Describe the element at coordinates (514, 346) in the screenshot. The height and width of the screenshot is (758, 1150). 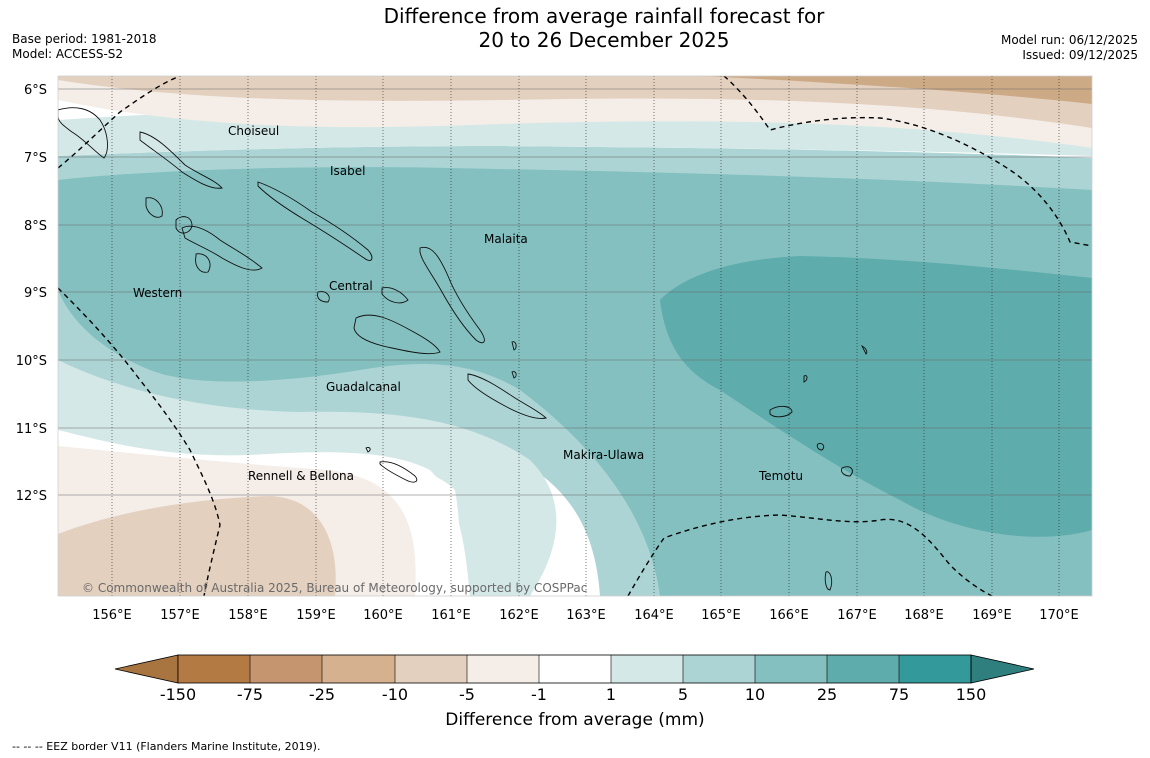
I see `island-small-malaita` at that location.